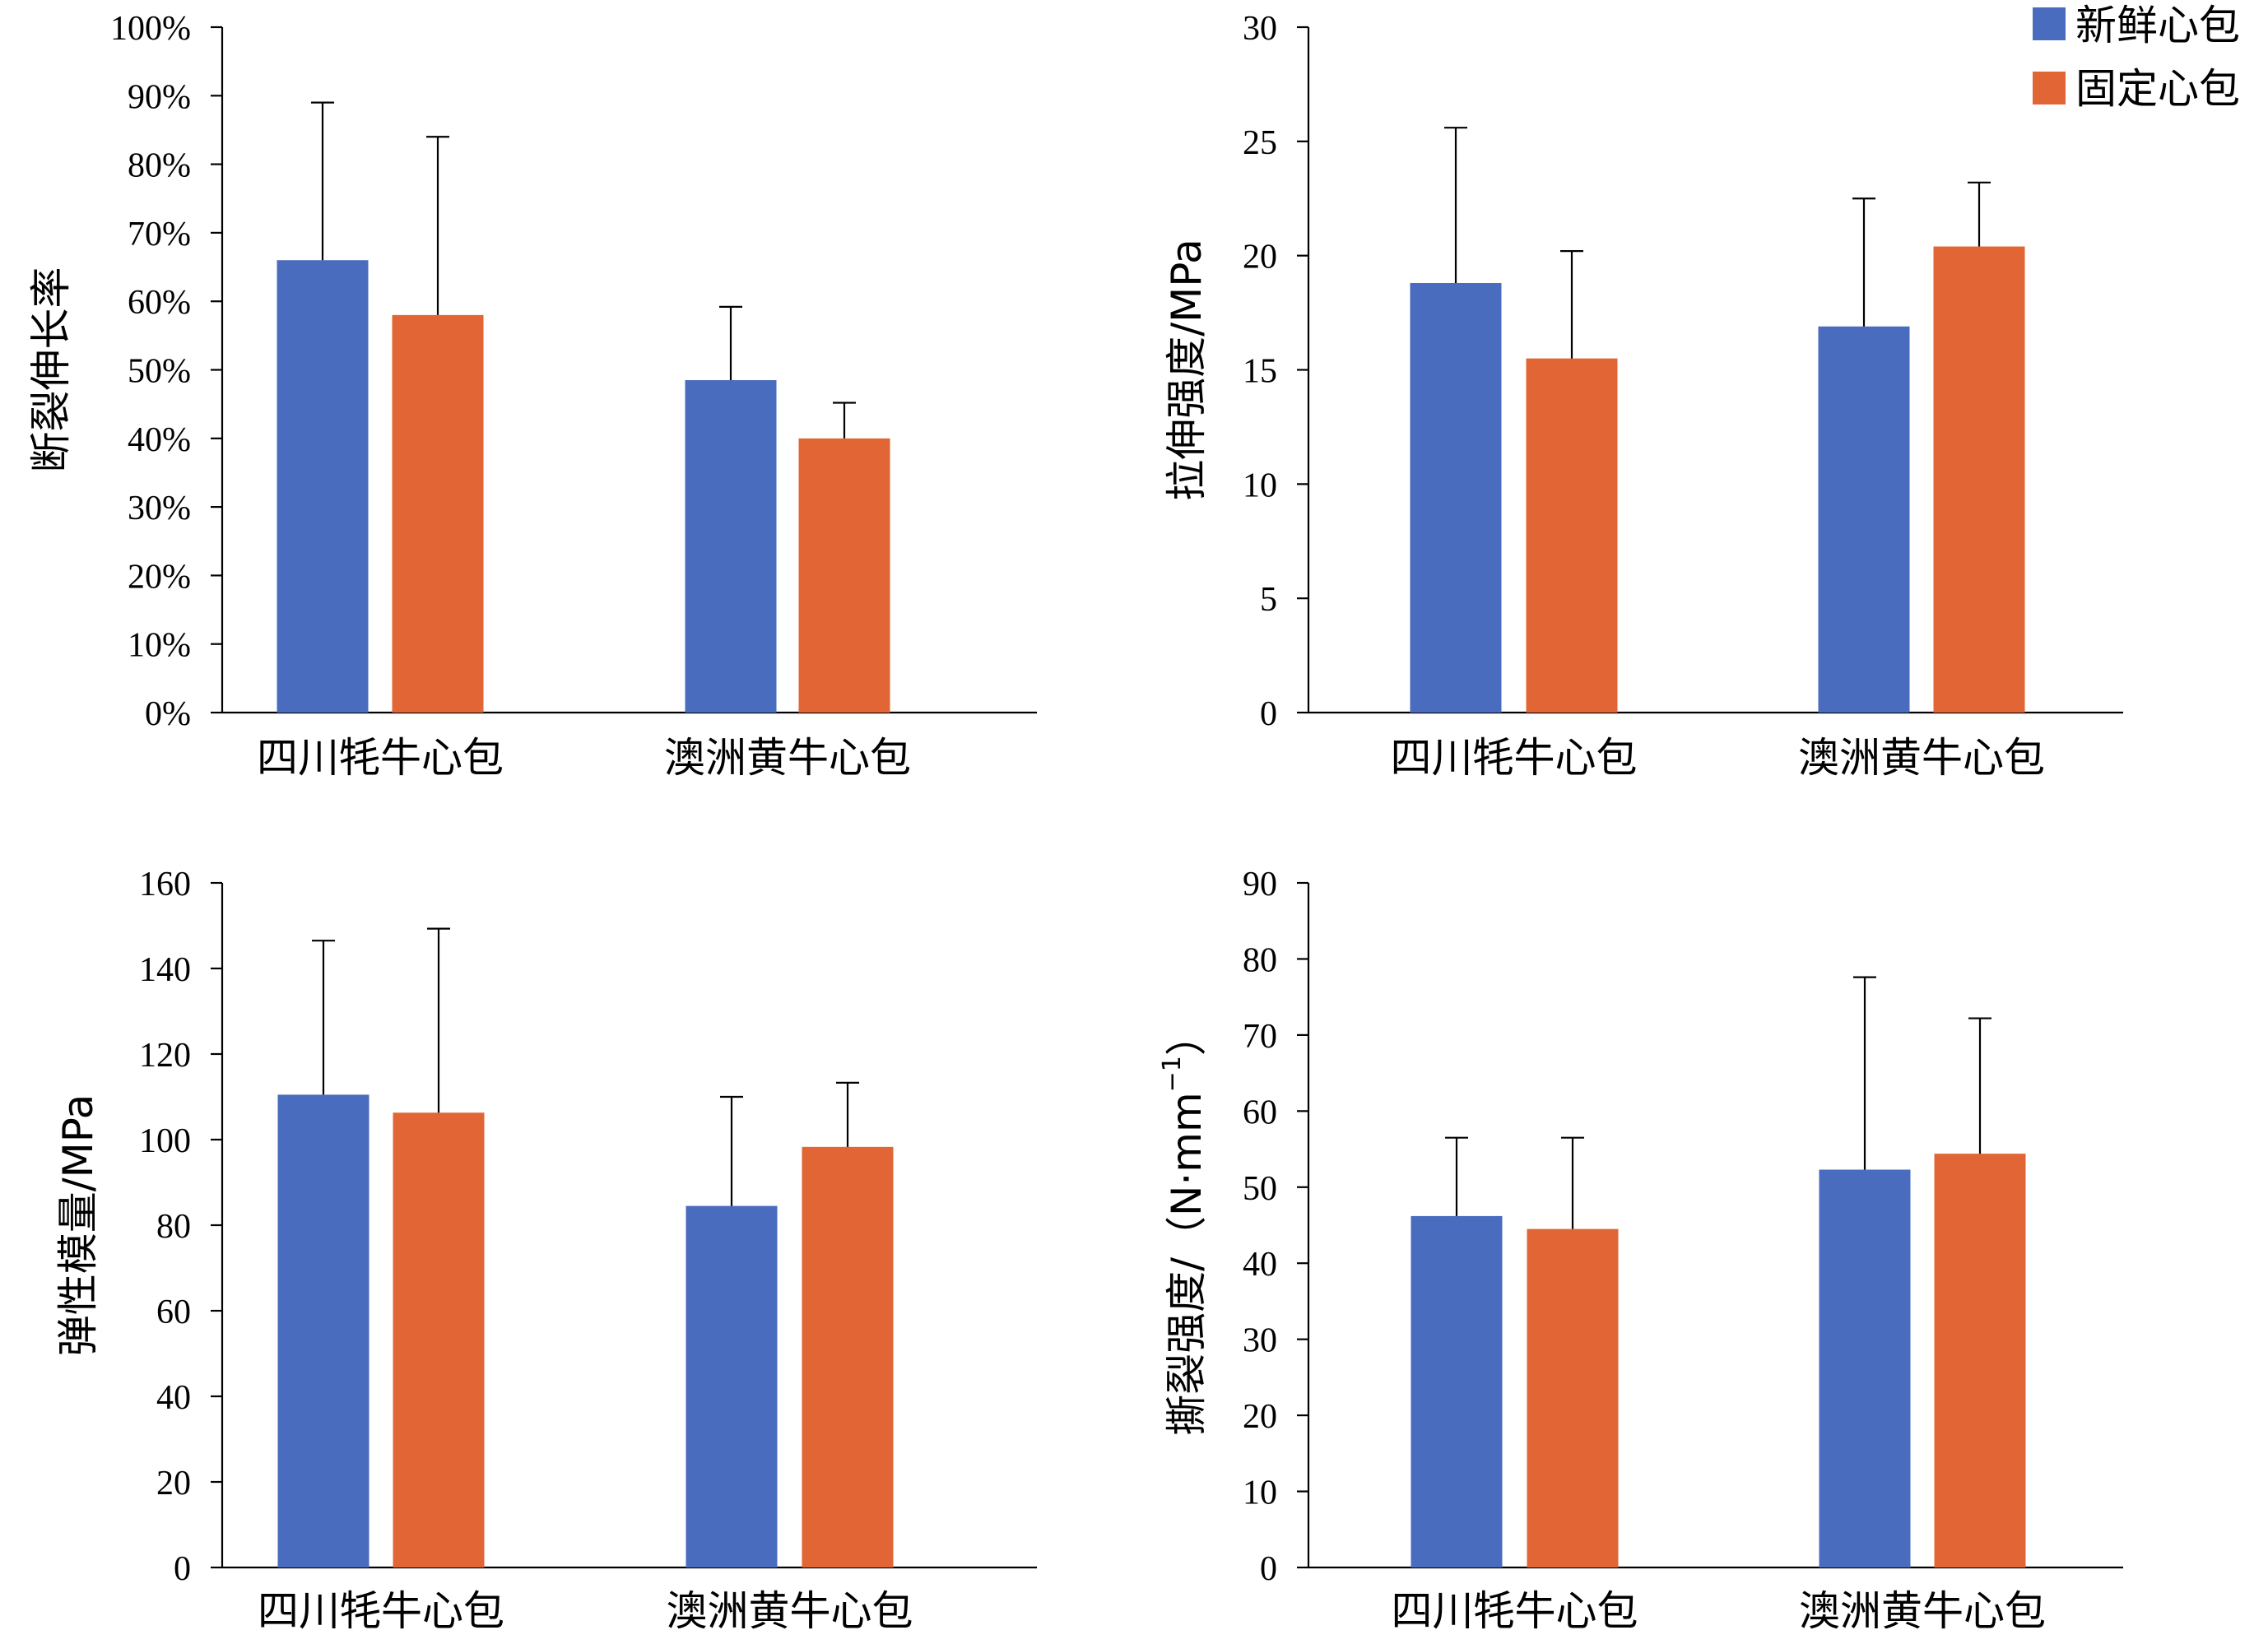 Image resolution: width=2268 pixels, height=1644 pixels. Describe the element at coordinates (2049, 88) in the screenshot. I see `legend-swatch-fixed` at that location.